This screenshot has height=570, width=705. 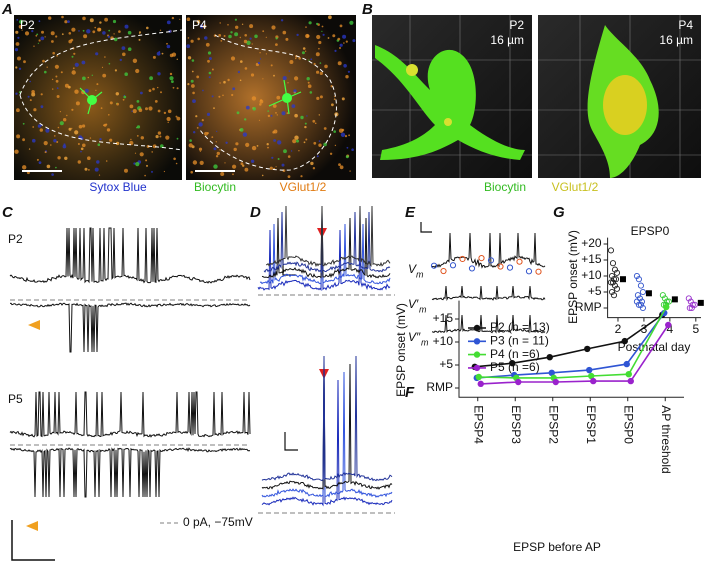 I want to click on outline, so click(x=268, y=102).